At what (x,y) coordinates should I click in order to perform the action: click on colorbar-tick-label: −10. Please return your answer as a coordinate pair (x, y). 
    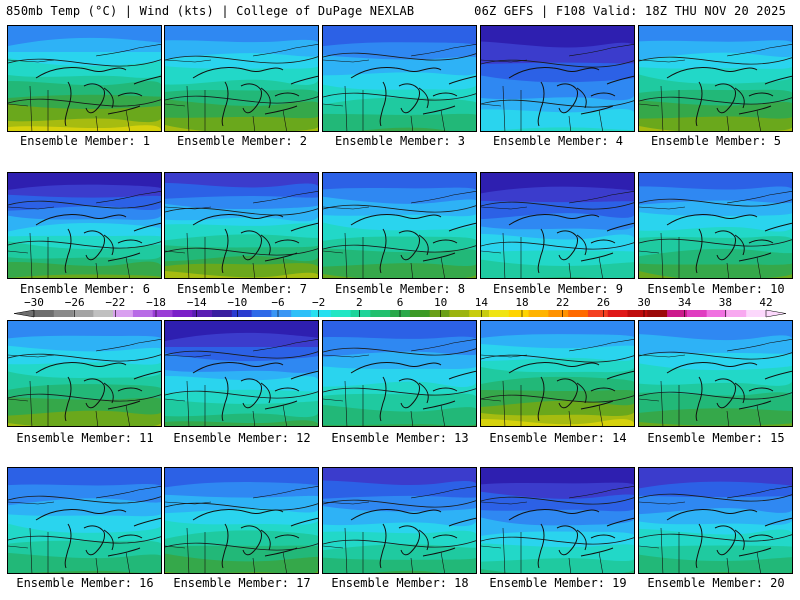
    Looking at the image, I should click on (237, 302).